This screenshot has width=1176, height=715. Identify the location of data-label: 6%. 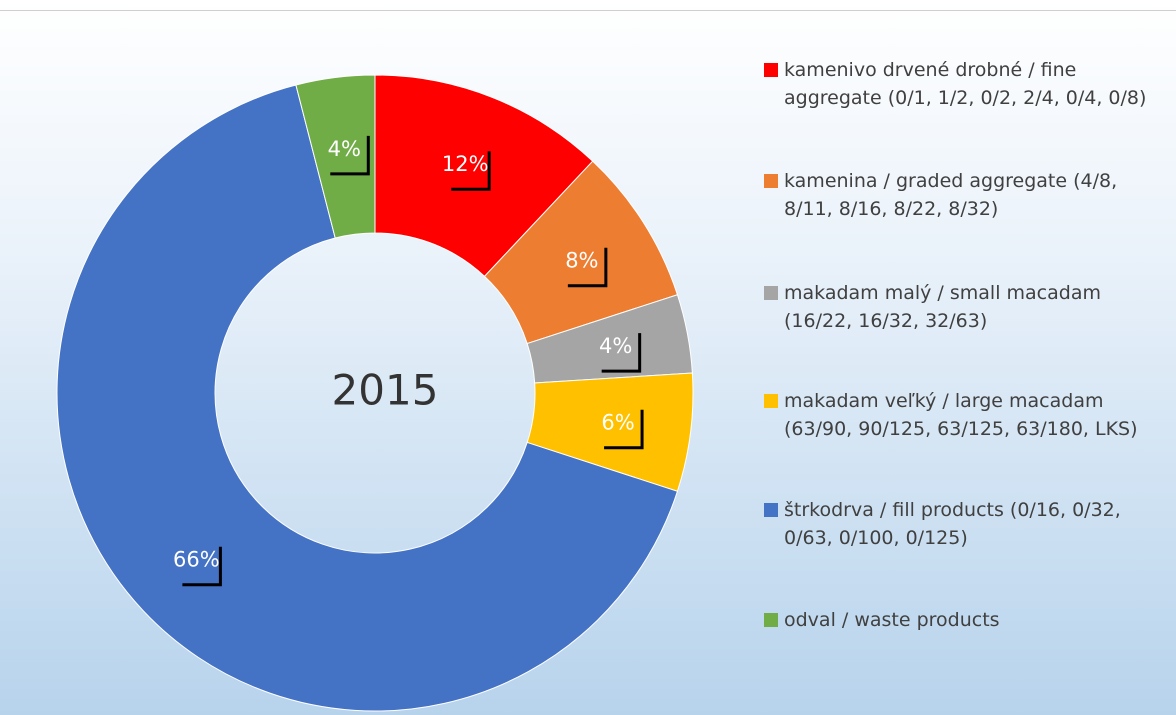
(617, 423).